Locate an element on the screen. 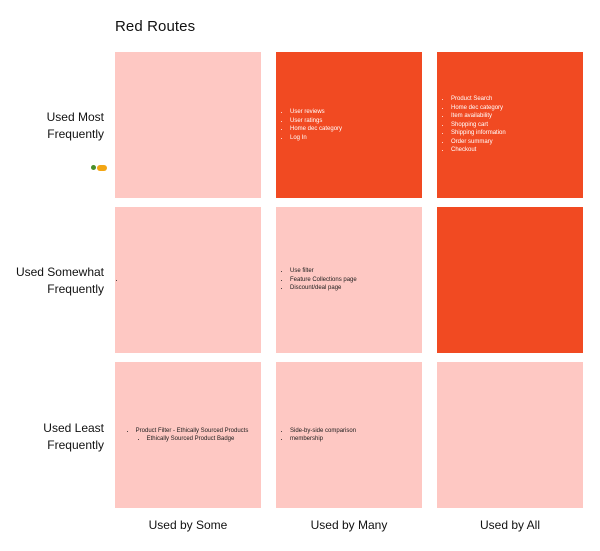 The width and height of the screenshot is (600, 551). row-label-line: Used Least is located at coordinates (73, 428).